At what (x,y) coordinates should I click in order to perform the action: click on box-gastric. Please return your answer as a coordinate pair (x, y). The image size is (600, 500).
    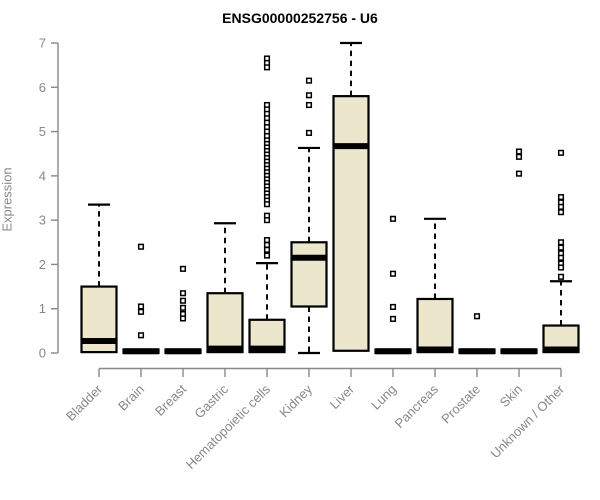
    Looking at the image, I should click on (225, 288).